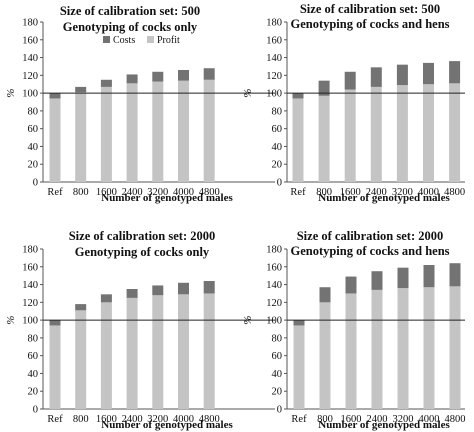 The height and width of the screenshot is (432, 474). I want to click on legend-swatch-profit, so click(150, 39).